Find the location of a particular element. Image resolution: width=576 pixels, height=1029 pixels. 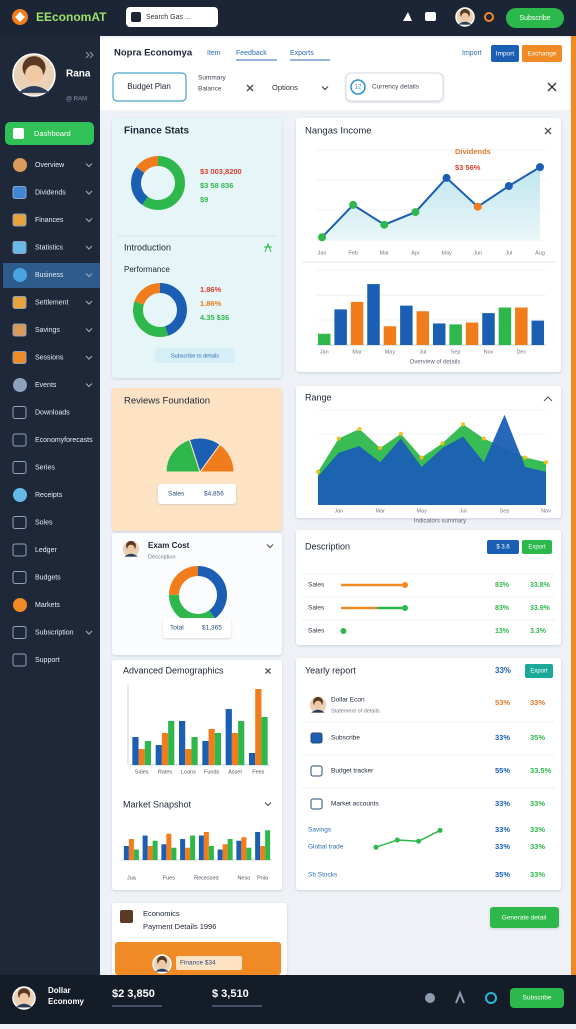

sidebar-primary-label: Dashboard is located at coordinates (52, 133).